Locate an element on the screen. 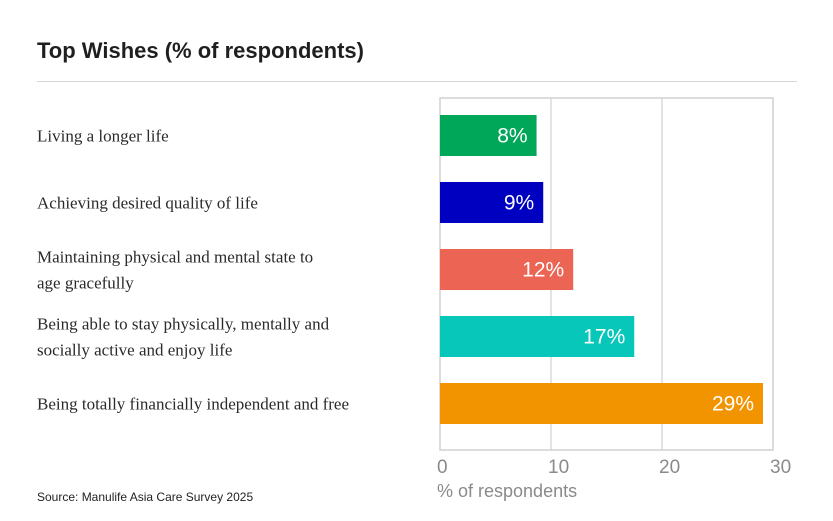 The image size is (833, 521). category-label: Living a longer life is located at coordinates (103, 136).